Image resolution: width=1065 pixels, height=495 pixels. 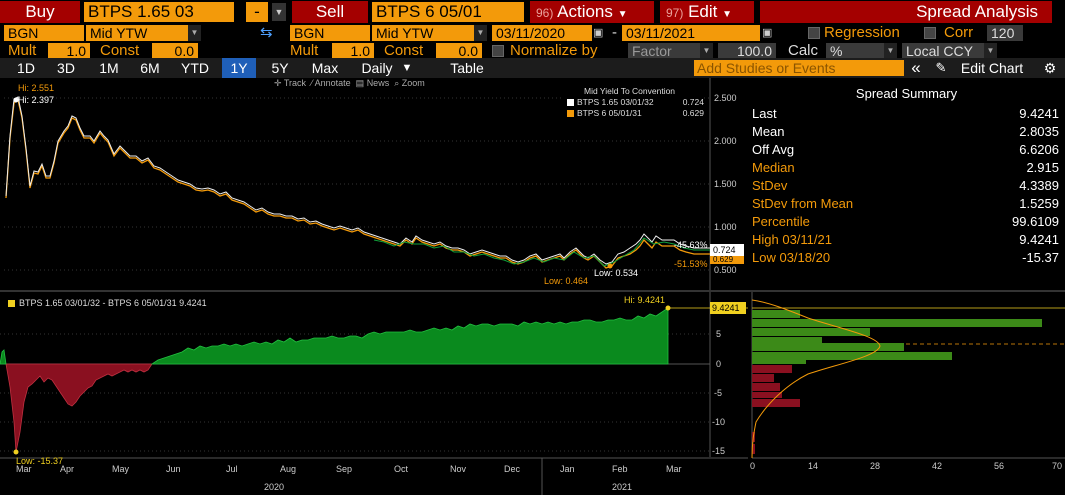 What do you see at coordinates (906, 239) in the screenshot?
I see `summary-row: High 03/11/21 9.4241` at bounding box center [906, 239].